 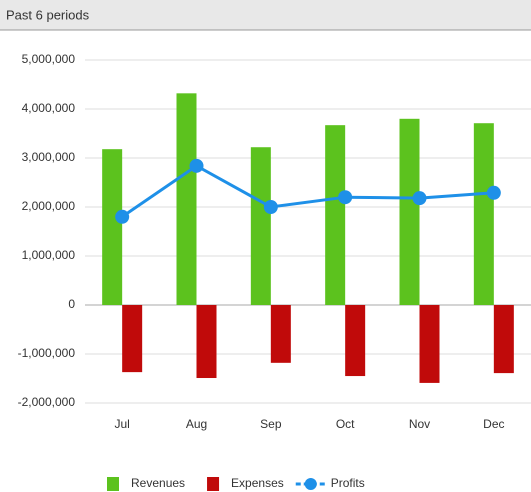 What do you see at coordinates (196, 424) in the screenshot?
I see `x-tick-label: Aug` at bounding box center [196, 424].